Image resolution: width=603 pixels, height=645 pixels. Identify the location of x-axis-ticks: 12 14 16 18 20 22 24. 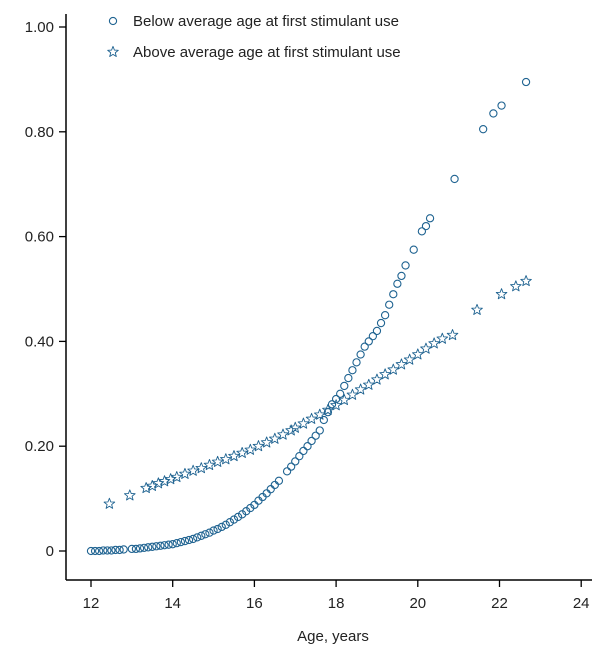
(336, 596).